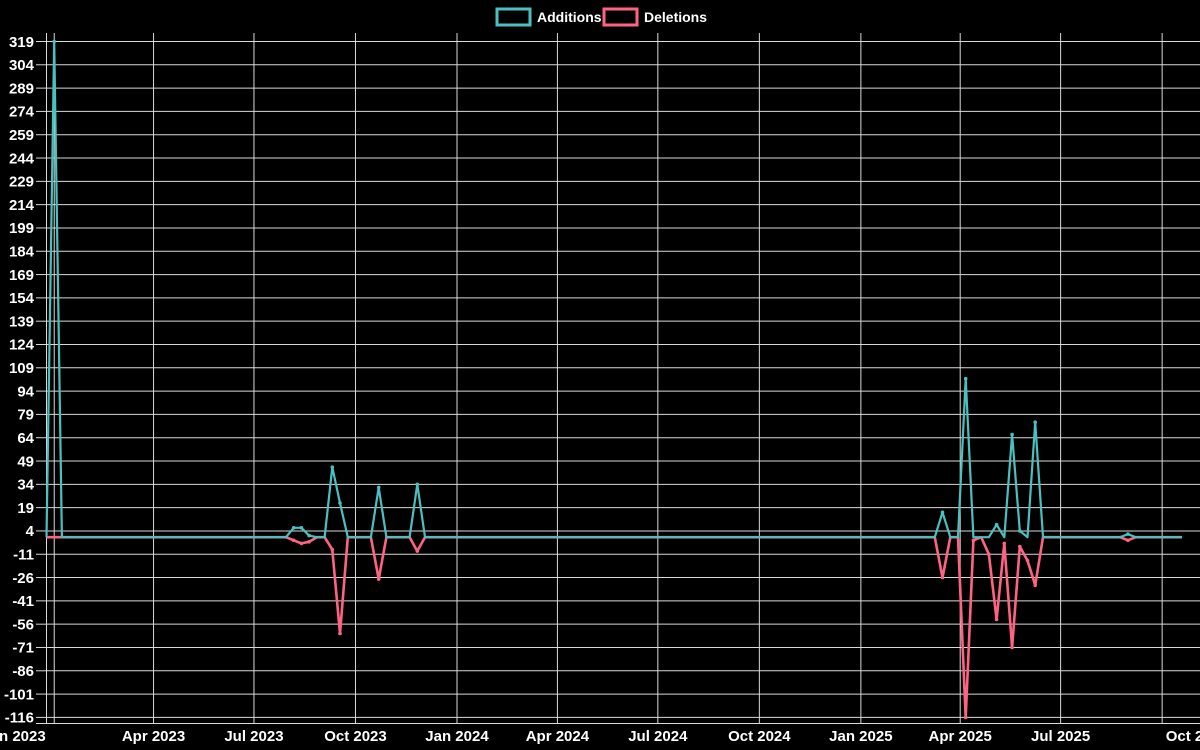 This screenshot has height=750, width=1200. What do you see at coordinates (21, 42) in the screenshot?
I see `y-axis-tick-label: 319` at bounding box center [21, 42].